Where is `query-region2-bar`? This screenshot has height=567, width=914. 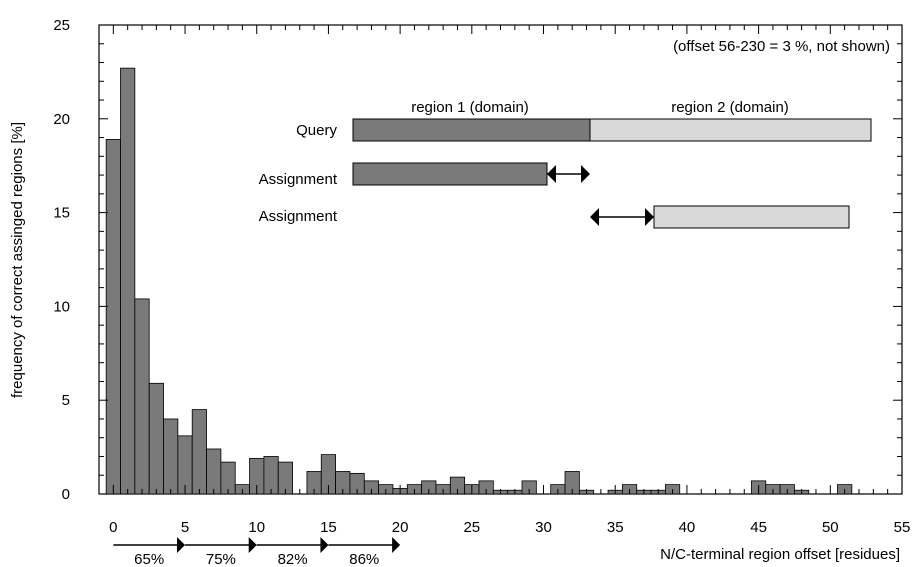
query-region2-bar is located at coordinates (730, 130).